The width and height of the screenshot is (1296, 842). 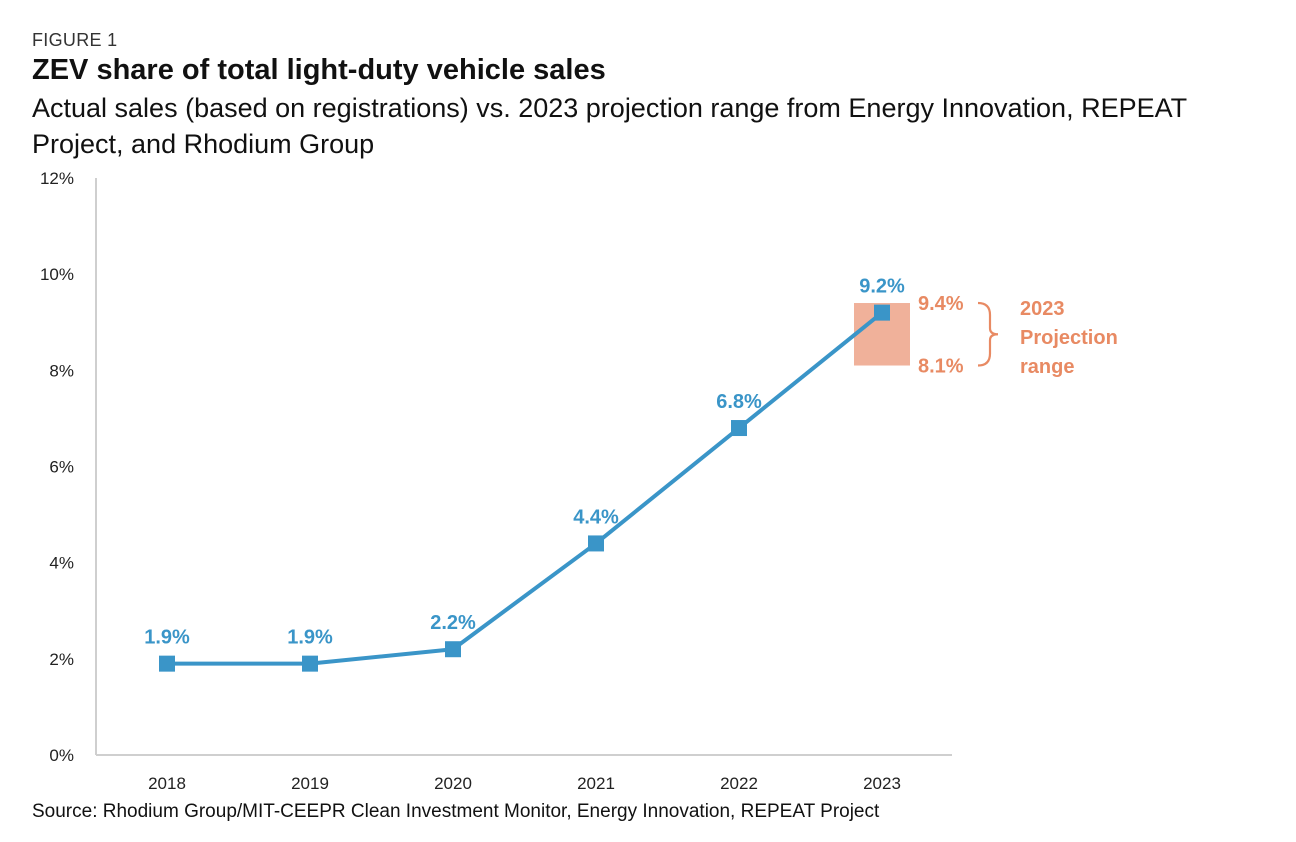 I want to click on y-tick-label: 12%, so click(x=57, y=178).